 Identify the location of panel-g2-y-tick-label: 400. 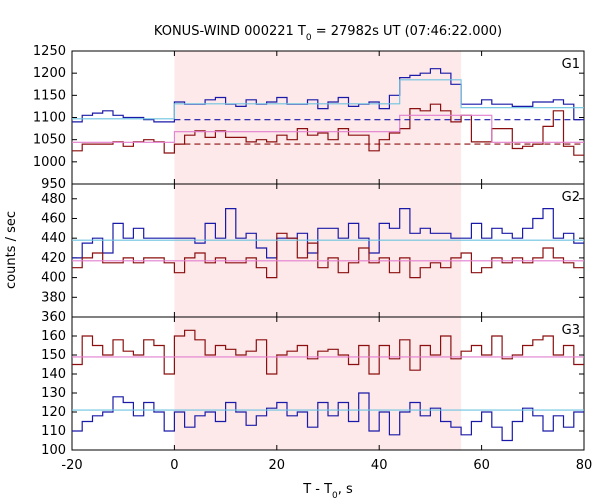
(53, 278).